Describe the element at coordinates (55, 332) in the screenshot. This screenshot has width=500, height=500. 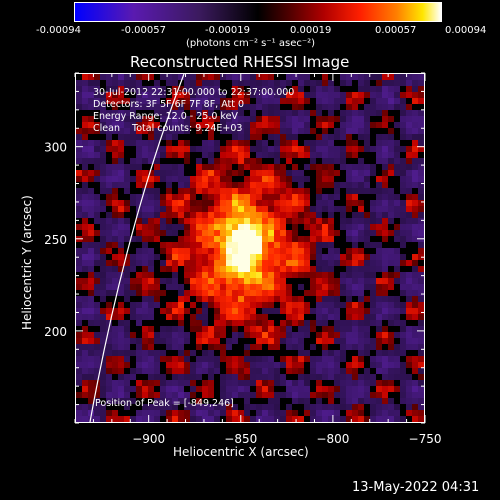
I see `y-tick-label: 200` at that location.